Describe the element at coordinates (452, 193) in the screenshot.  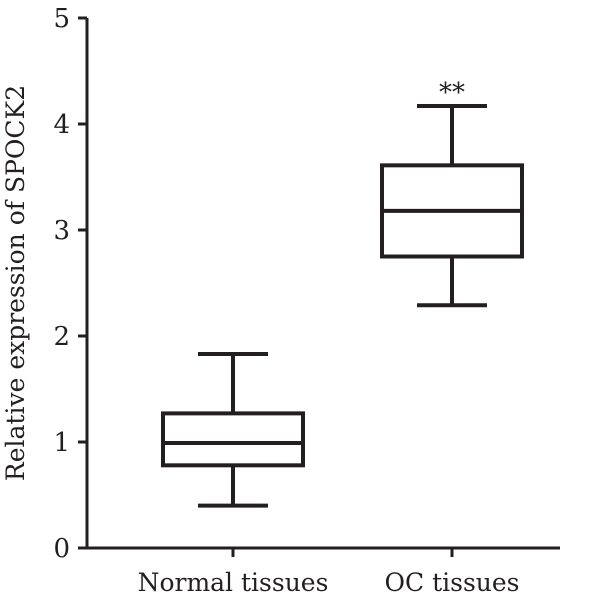
I see `box-group: **` at that location.